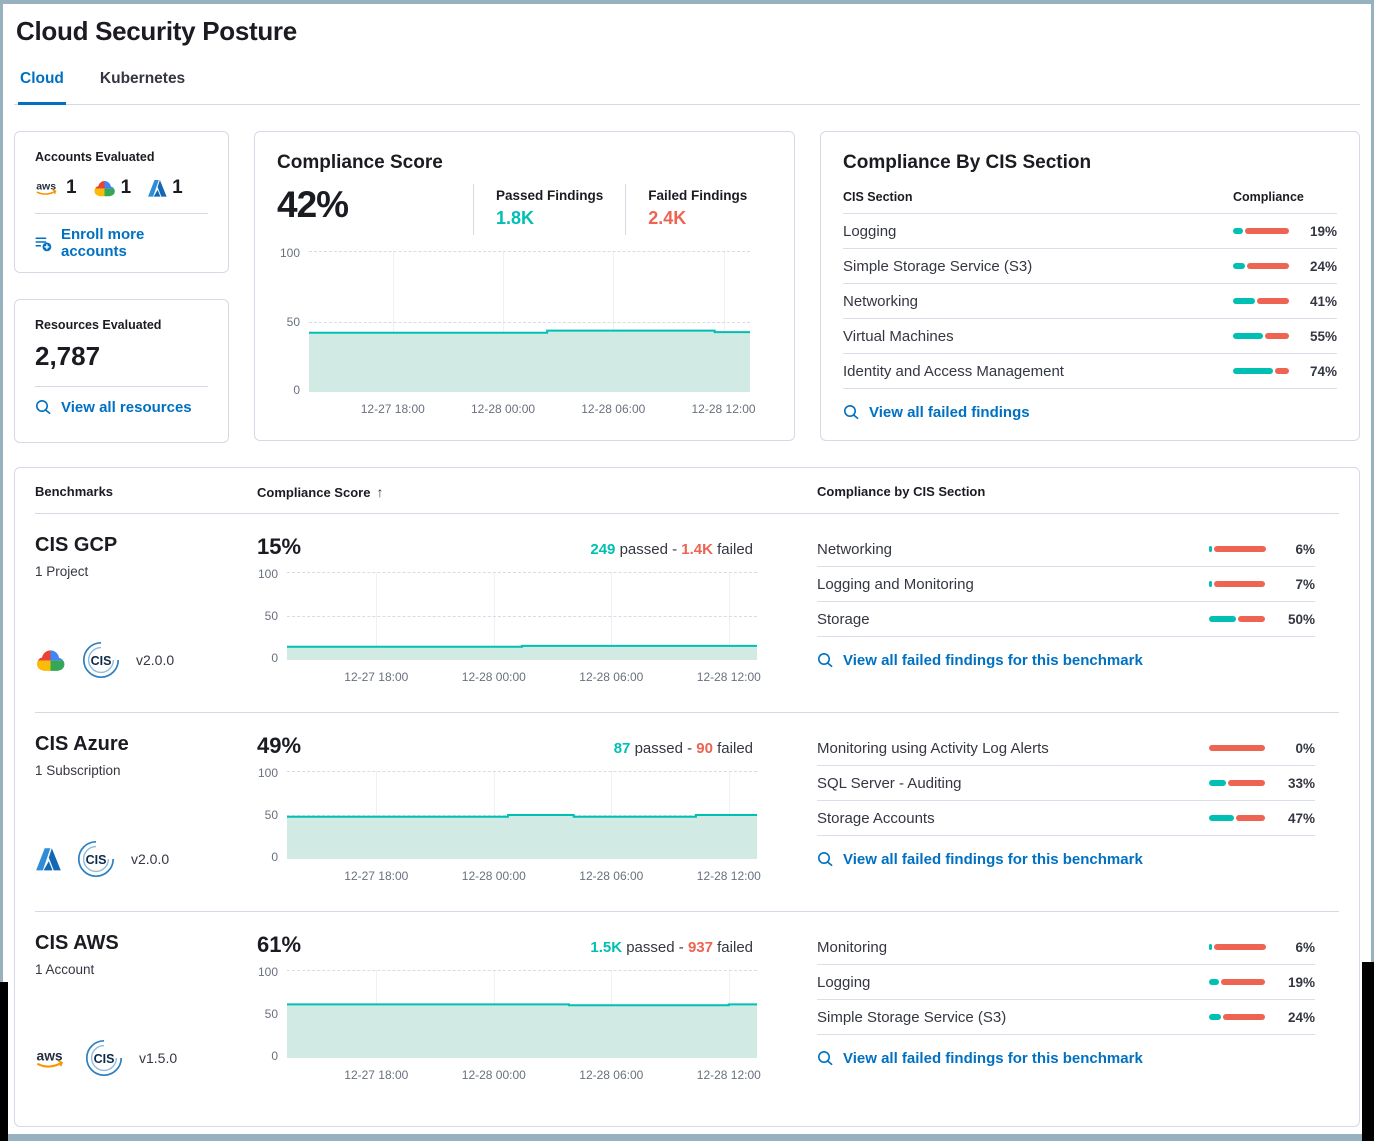  Describe the element at coordinates (271, 616) in the screenshot. I see `y-axis-label: 50` at that location.